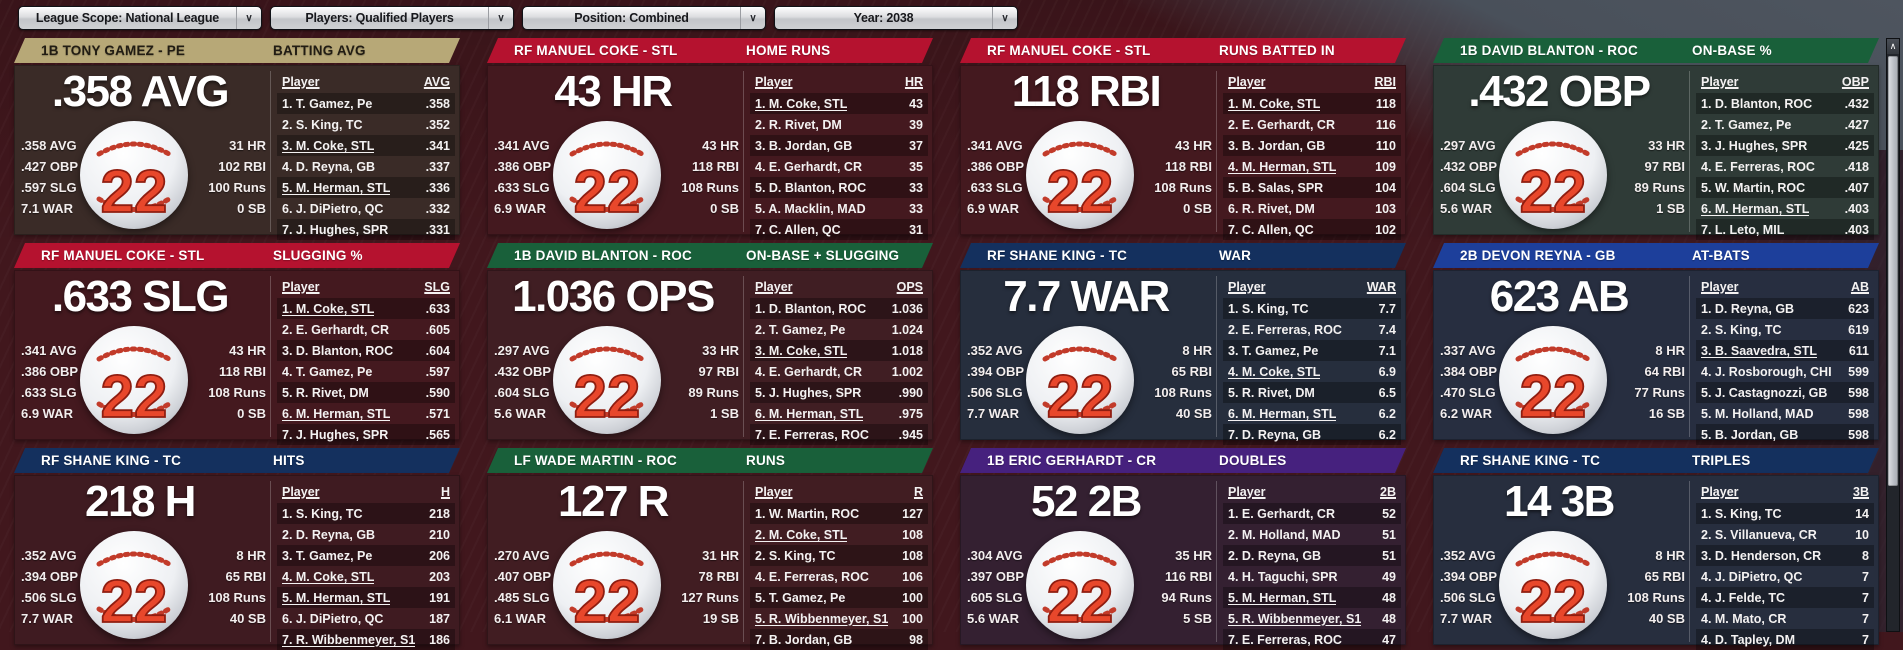 The width and height of the screenshot is (1903, 650). What do you see at coordinates (839, 392) in the screenshot?
I see `leaderboard-row: 5. J. Hughes, SPR .990` at bounding box center [839, 392].